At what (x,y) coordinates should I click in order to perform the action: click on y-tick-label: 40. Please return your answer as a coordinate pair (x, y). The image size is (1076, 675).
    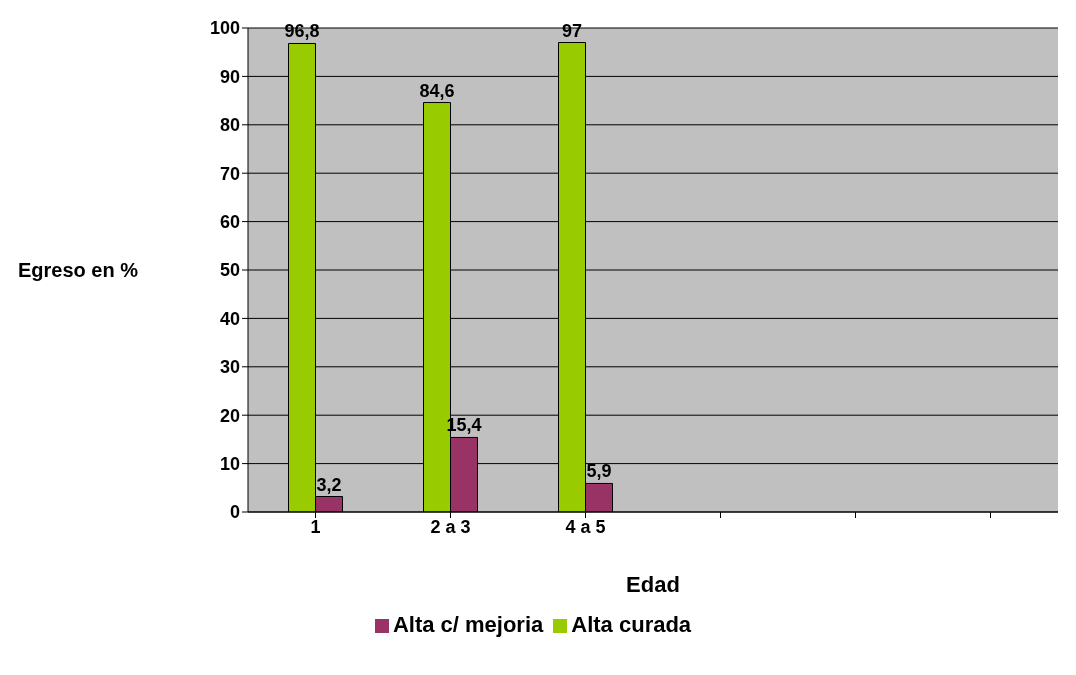
    Looking at the image, I should click on (229, 318).